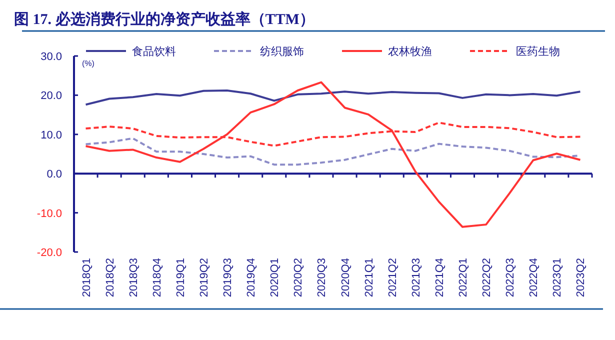  What do you see at coordinates (322, 278) in the screenshot?
I see `x-tick-label: 2020Q3` at bounding box center [322, 278].